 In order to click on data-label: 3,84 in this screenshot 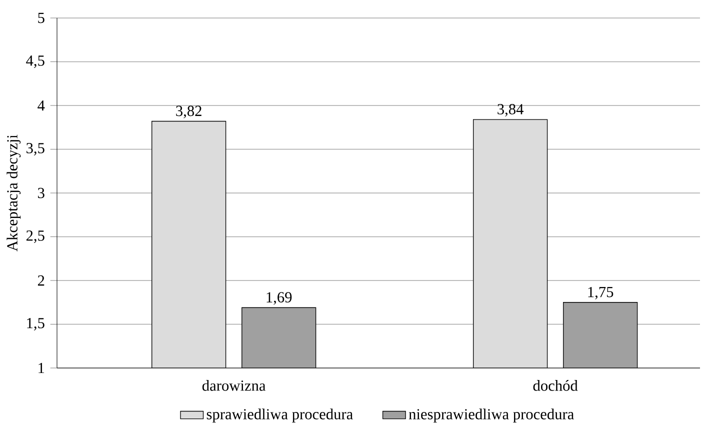, I will do `click(511, 110)`.